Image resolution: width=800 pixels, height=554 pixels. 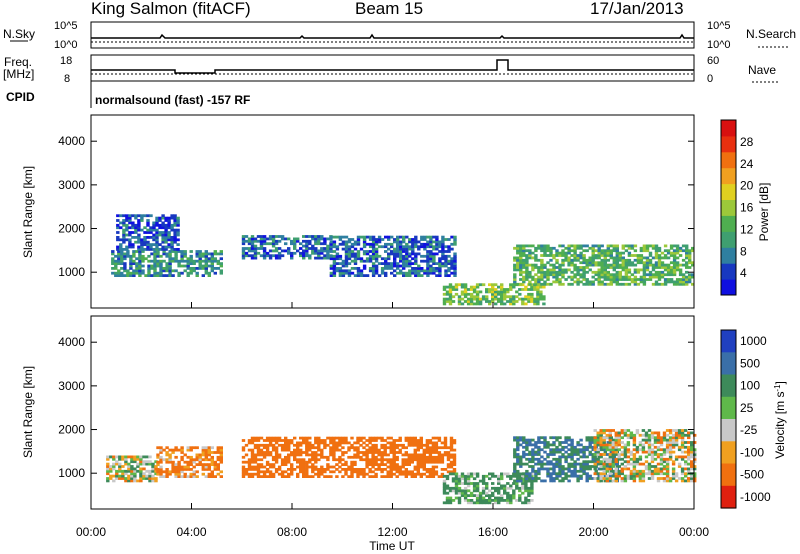 What do you see at coordinates (753, 341) in the screenshot?
I see `velocity-colorbar-tick: 1000` at bounding box center [753, 341].